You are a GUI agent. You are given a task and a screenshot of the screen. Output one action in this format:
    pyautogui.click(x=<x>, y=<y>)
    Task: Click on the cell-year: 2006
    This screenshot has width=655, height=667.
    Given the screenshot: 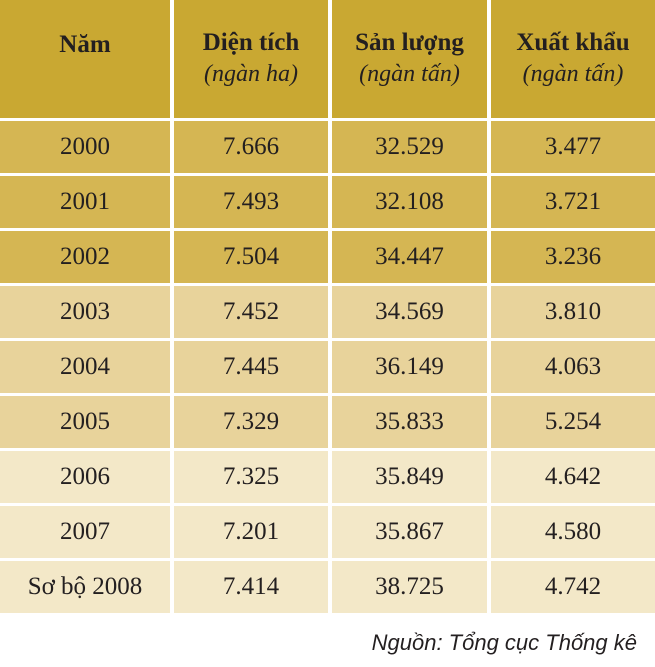 What is the action you would take?
    pyautogui.click(x=85, y=476)
    